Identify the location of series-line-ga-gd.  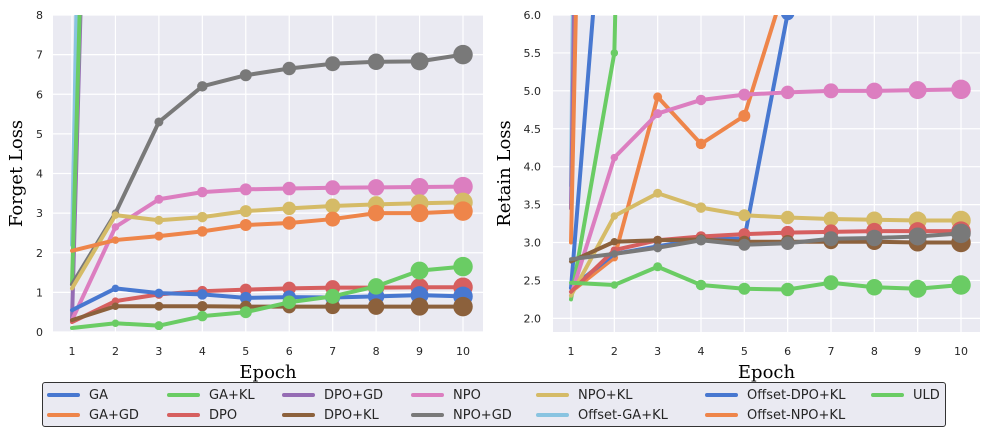
(267, 231).